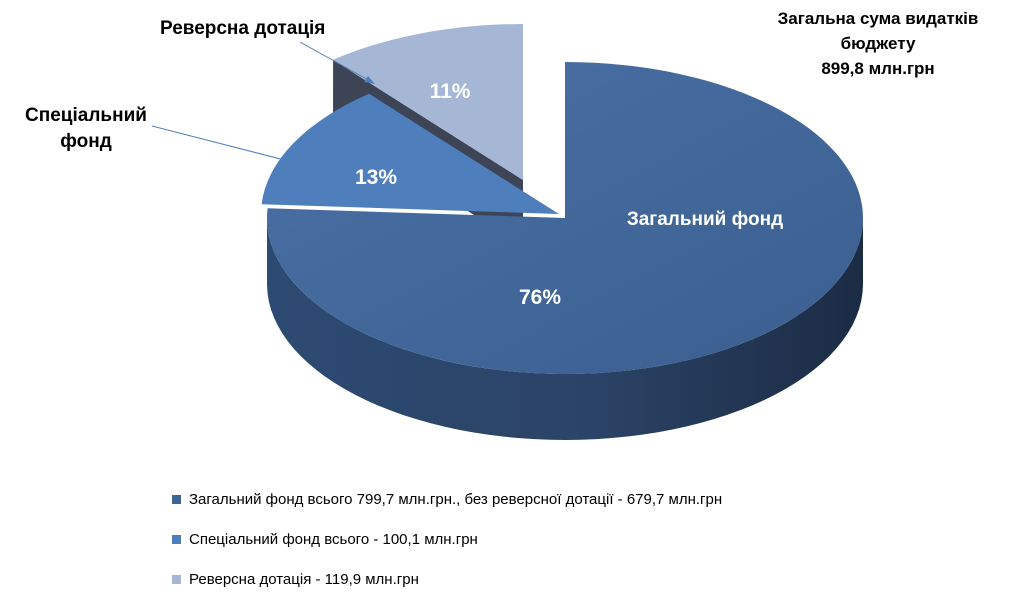 This screenshot has height=608, width=1016. Describe the element at coordinates (540, 297) in the screenshot. I see `slice-value-label-0: 76%` at that location.